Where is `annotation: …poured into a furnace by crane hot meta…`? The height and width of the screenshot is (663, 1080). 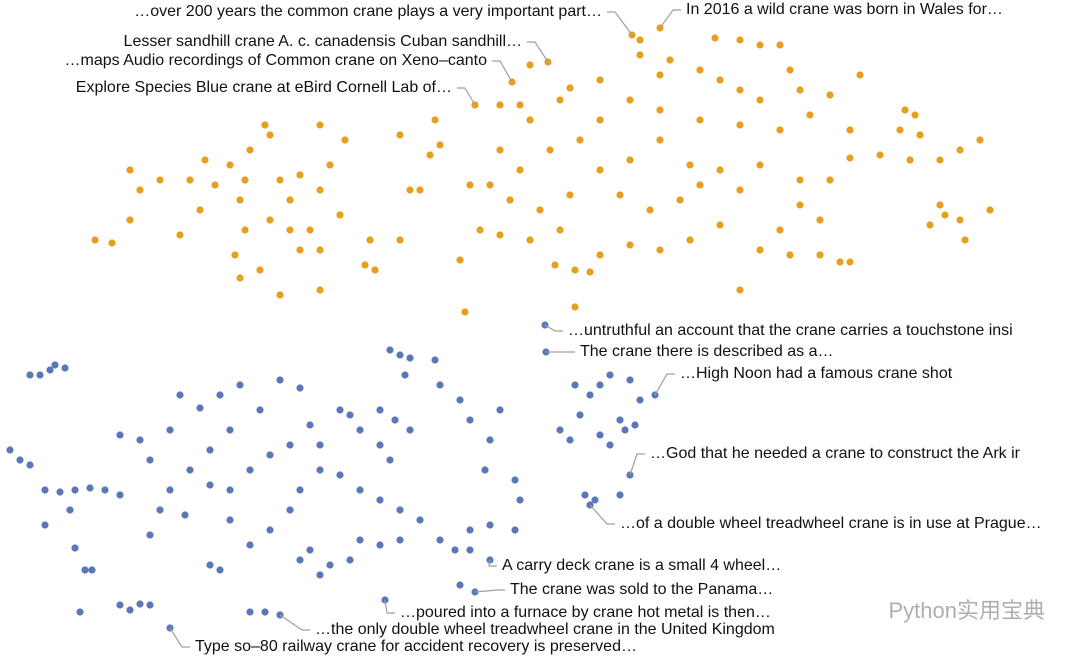 annotation: …poured into a furnace by crane hot meta… is located at coordinates (585, 612).